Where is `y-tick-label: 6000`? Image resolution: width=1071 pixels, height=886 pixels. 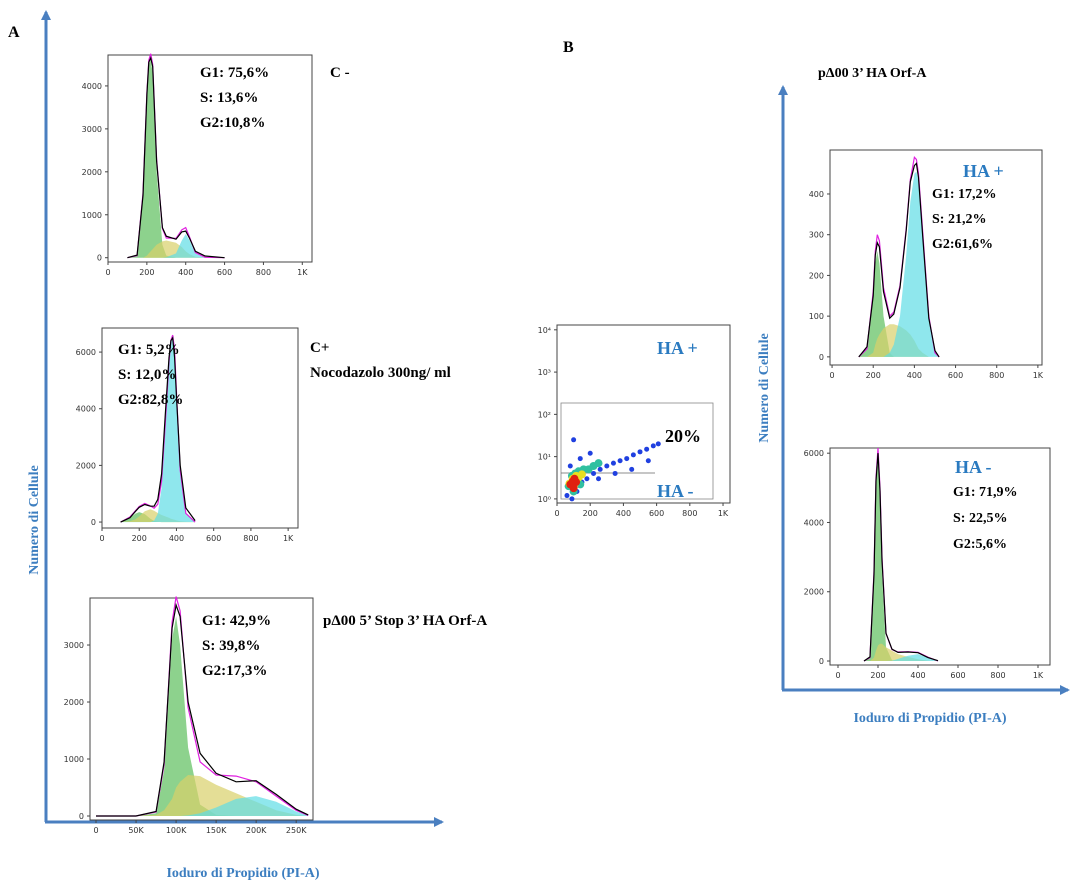
y-tick-label: 6000 is located at coordinates (814, 453).